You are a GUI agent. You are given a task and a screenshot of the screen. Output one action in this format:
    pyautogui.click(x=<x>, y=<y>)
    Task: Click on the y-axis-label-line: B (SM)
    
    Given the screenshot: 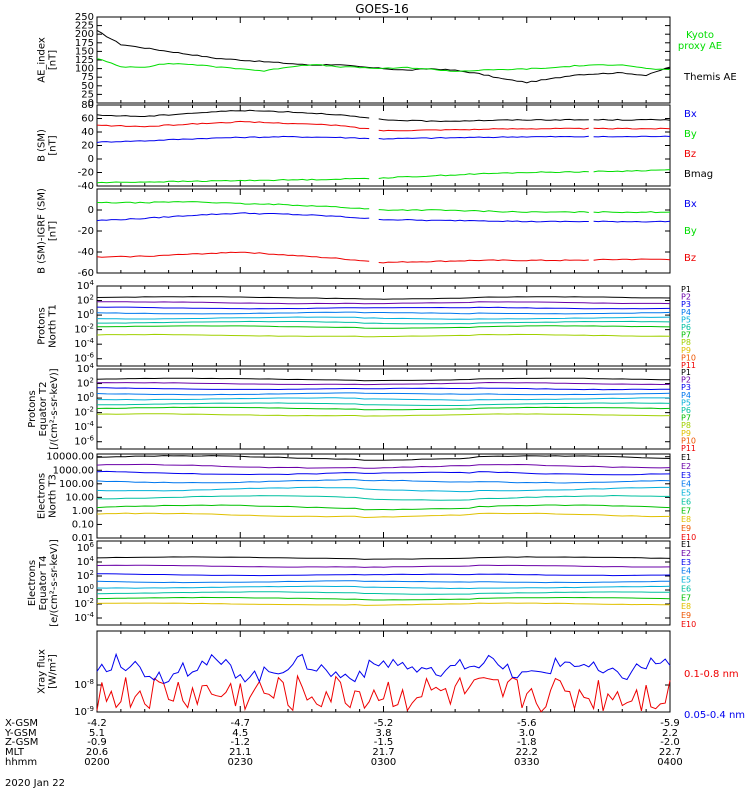 What is the action you would take?
    pyautogui.click(x=42, y=145)
    